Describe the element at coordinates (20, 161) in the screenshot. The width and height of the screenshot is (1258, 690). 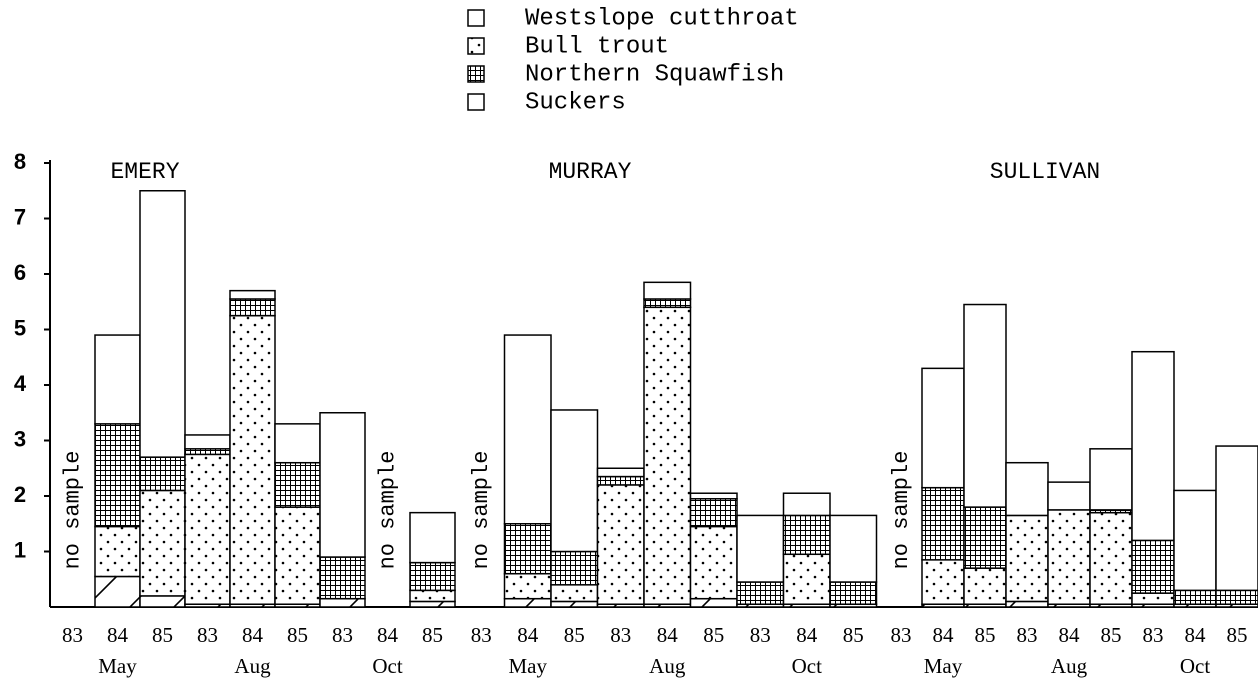
I see `y-tick-label: 8` at that location.